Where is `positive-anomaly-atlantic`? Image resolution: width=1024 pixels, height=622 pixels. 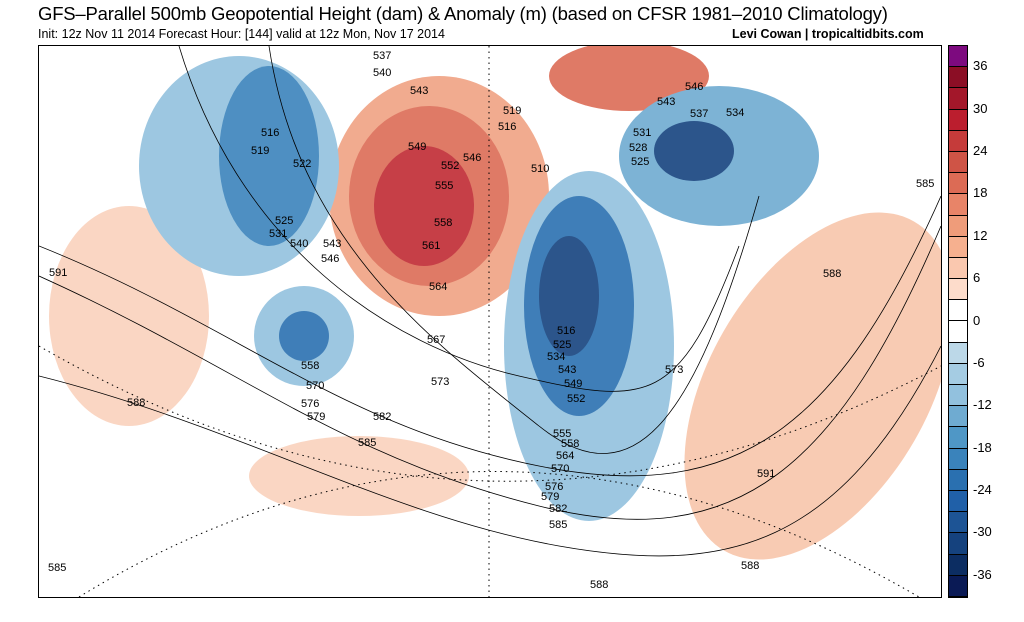
positive-anomaly-atlantic is located at coordinates (812, 386).